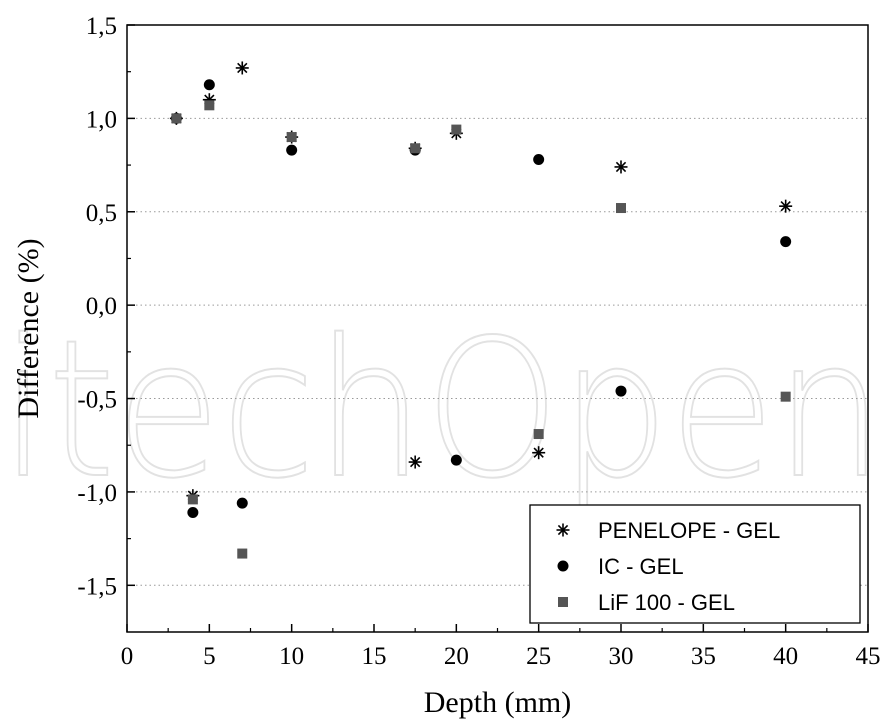  Describe the element at coordinates (785, 656) in the screenshot. I see `x-tick-label: 40` at that location.